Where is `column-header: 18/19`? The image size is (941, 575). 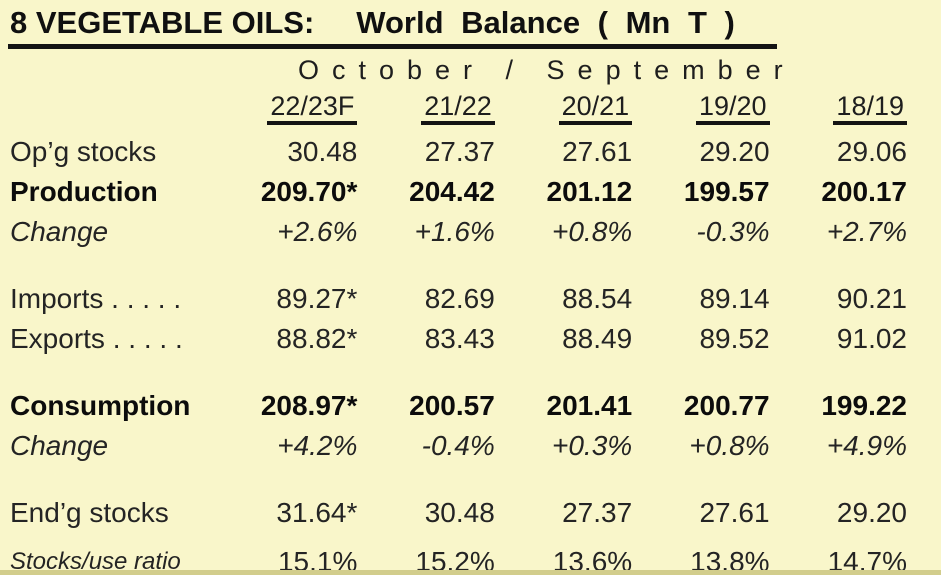 column-header: 18/19 is located at coordinates (864, 110).